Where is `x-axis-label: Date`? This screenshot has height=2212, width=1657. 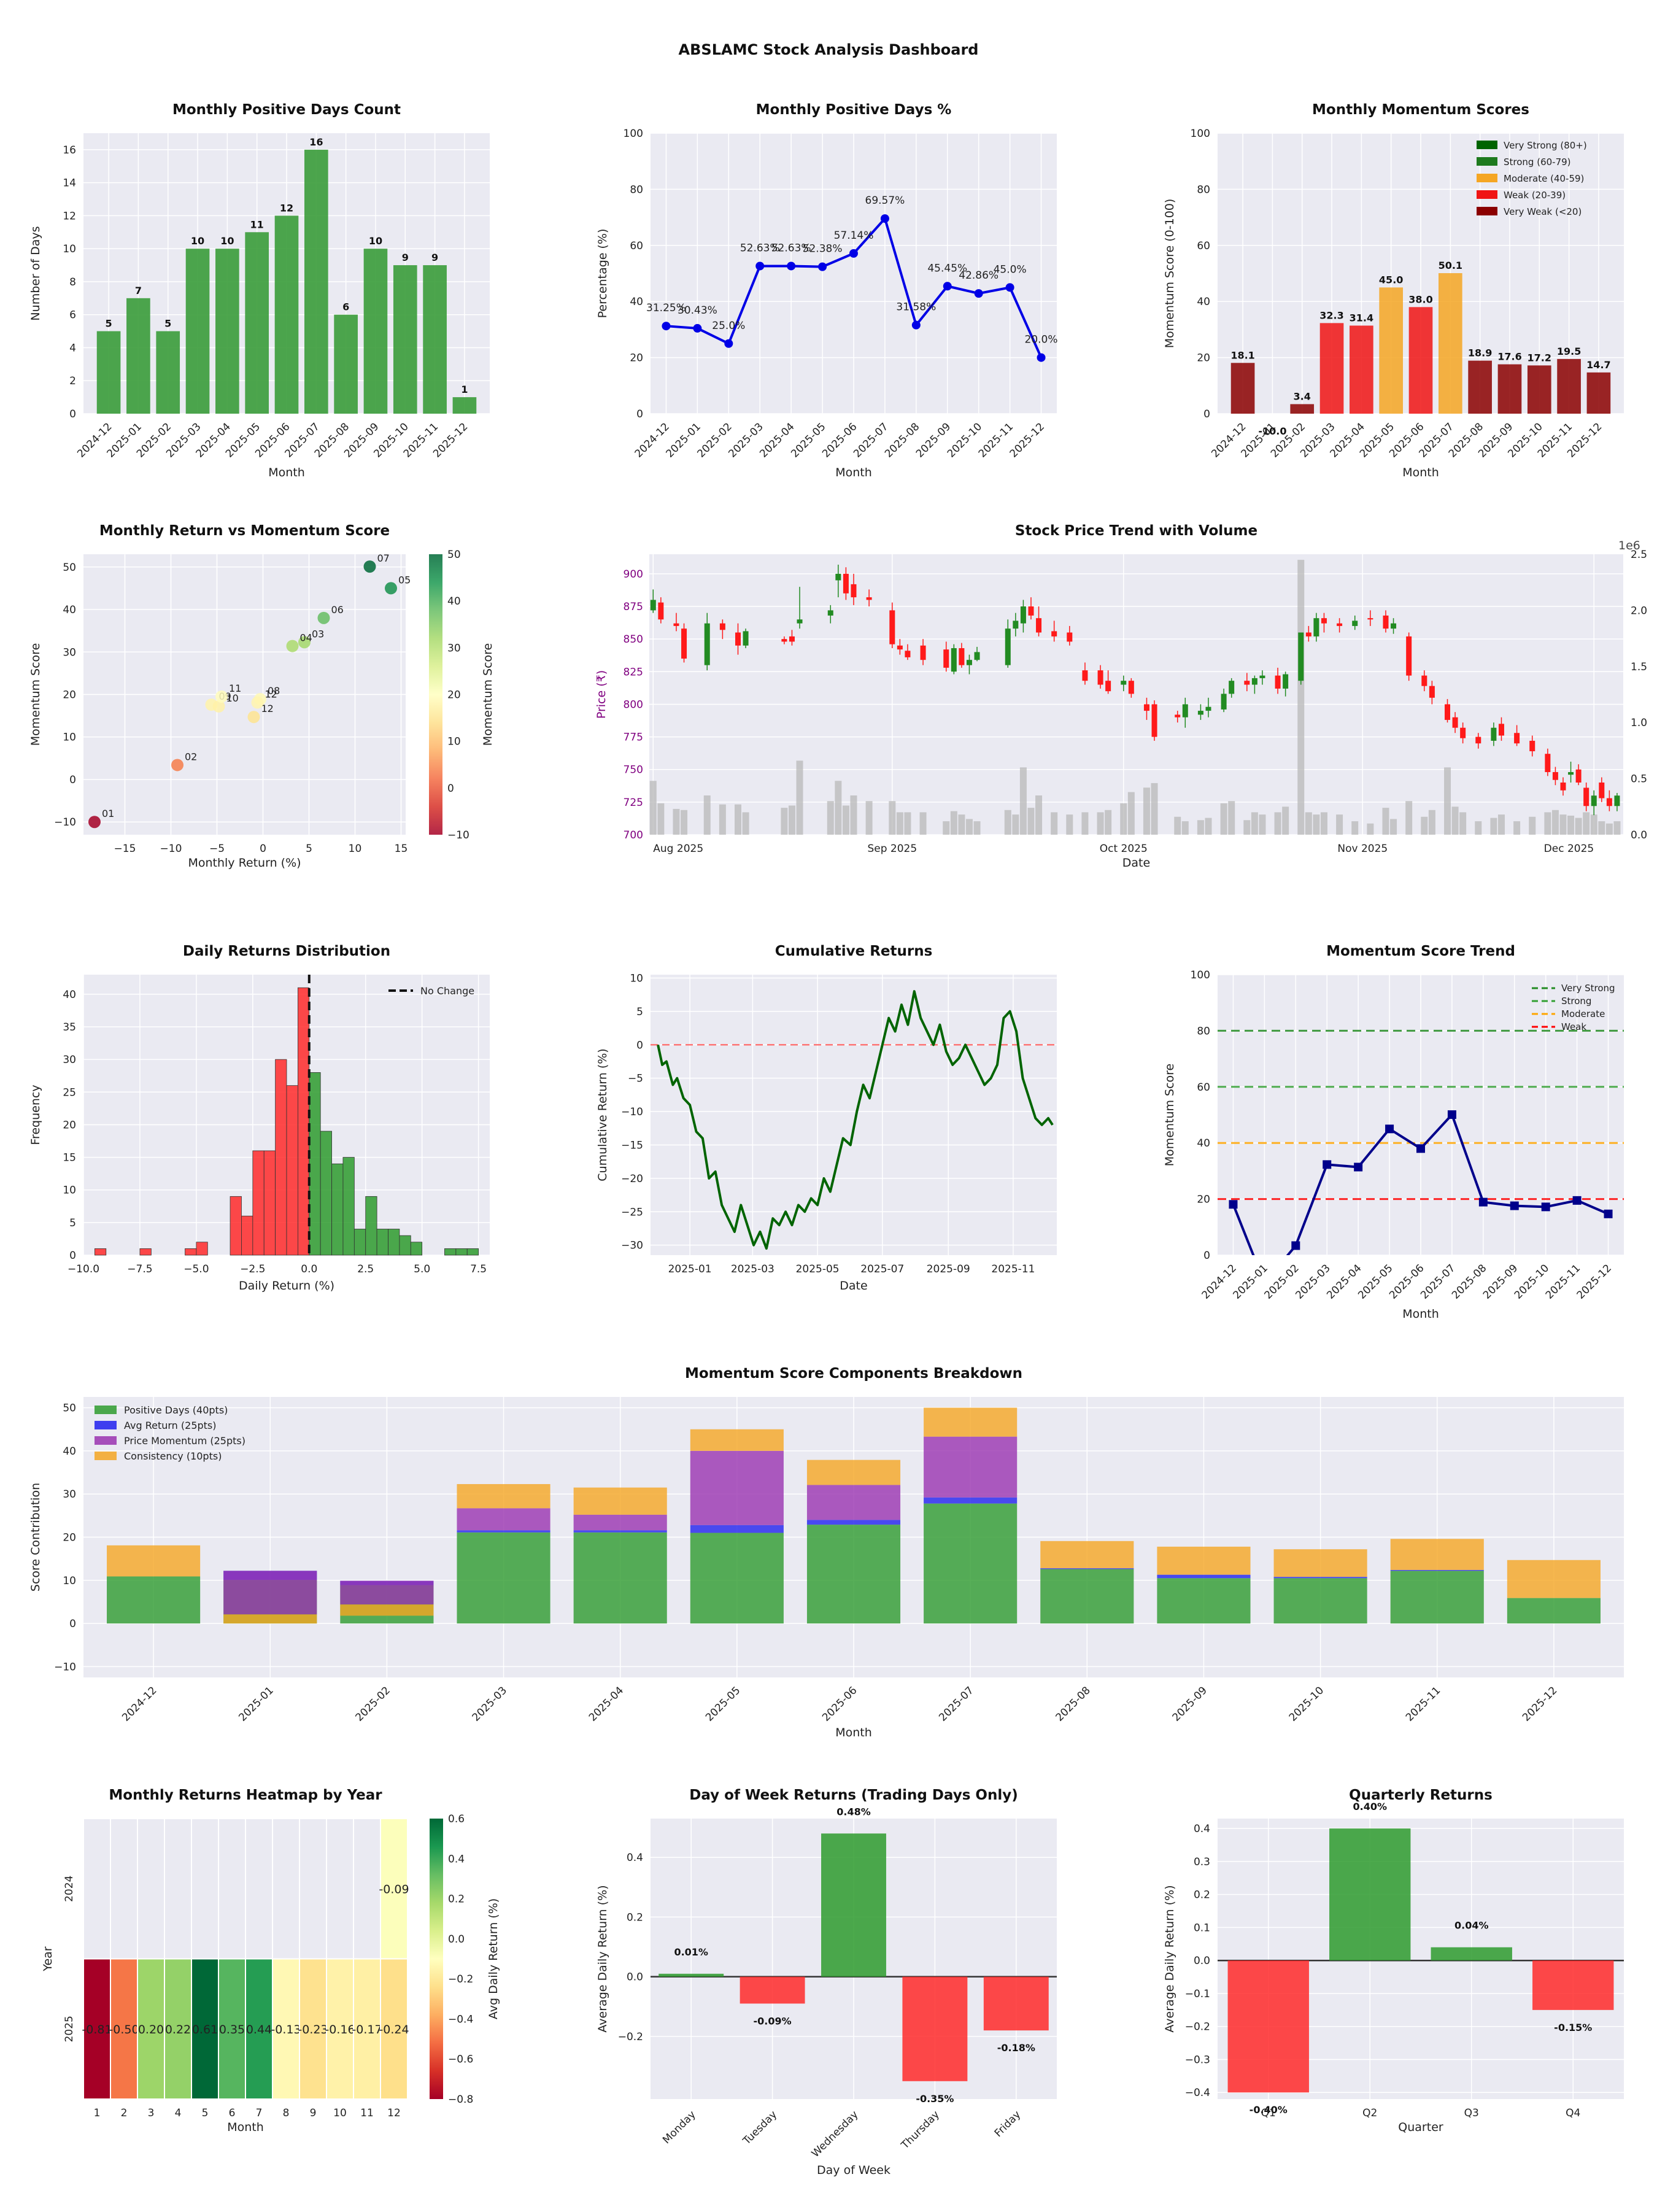
x-axis-label: Date is located at coordinates (1136, 863).